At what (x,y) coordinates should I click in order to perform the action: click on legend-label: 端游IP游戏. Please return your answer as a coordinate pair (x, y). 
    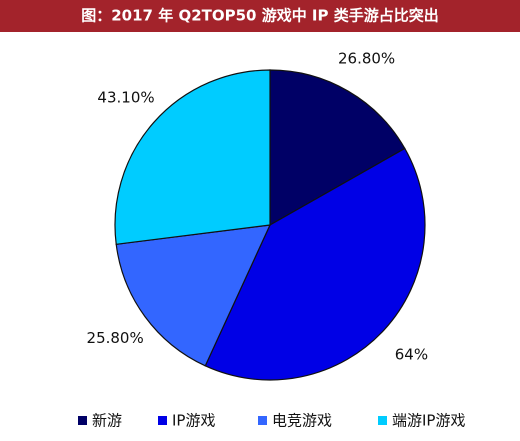
    Looking at the image, I should click on (428, 421).